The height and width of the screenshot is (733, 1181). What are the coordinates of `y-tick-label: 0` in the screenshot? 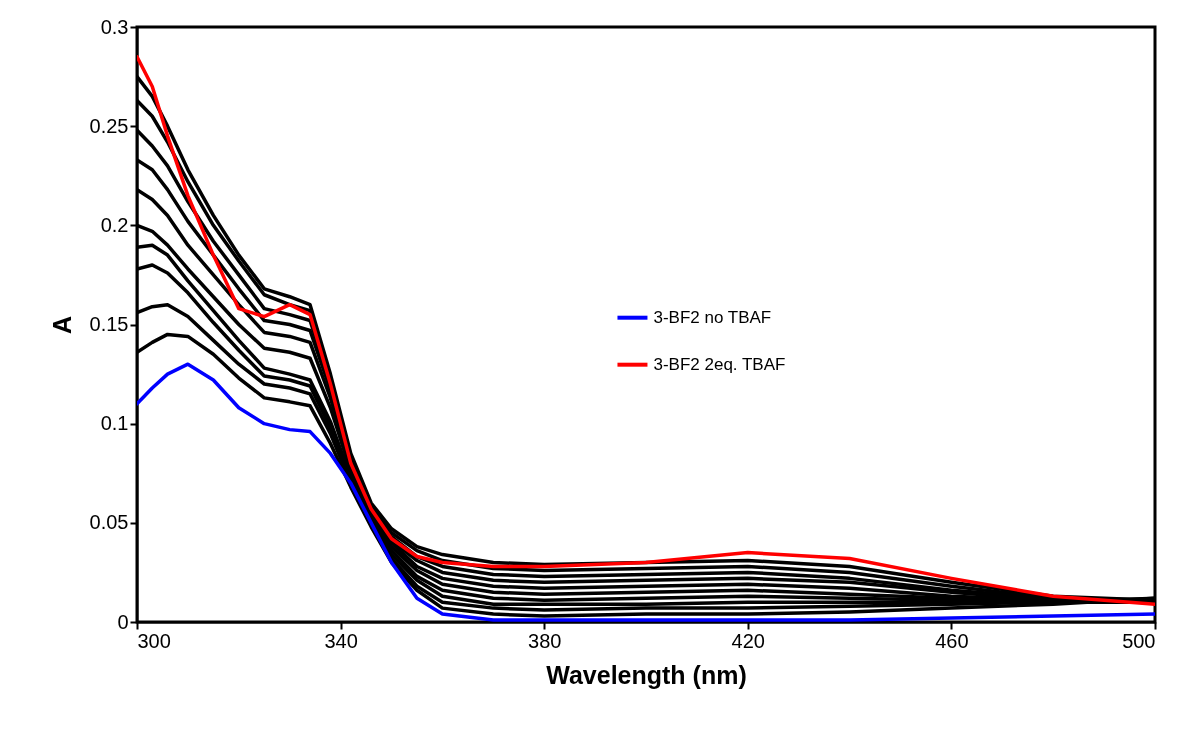 It's located at (123, 621).